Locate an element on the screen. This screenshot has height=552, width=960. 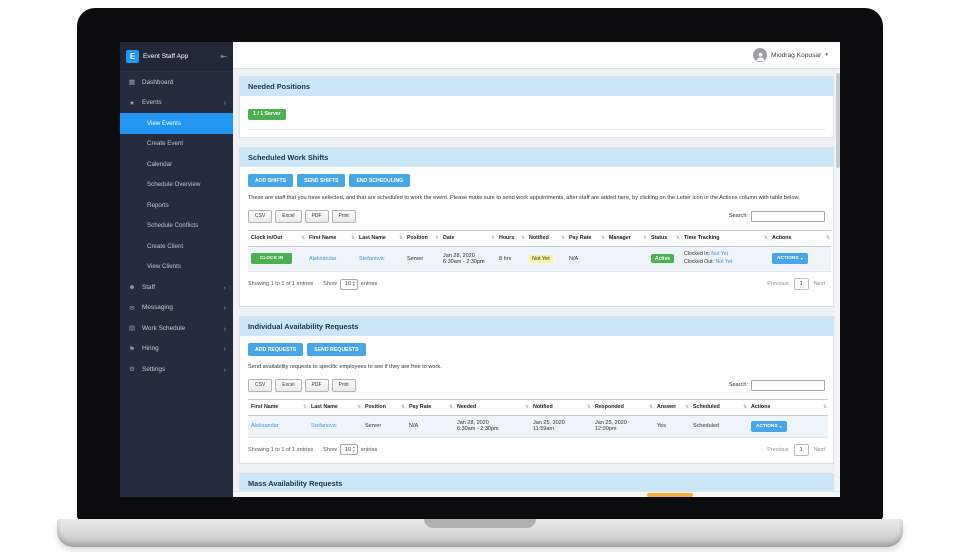
time-tracking-cell: Clocked In: Not Yet Clocked Out: Not Yet is located at coordinates (725, 259).